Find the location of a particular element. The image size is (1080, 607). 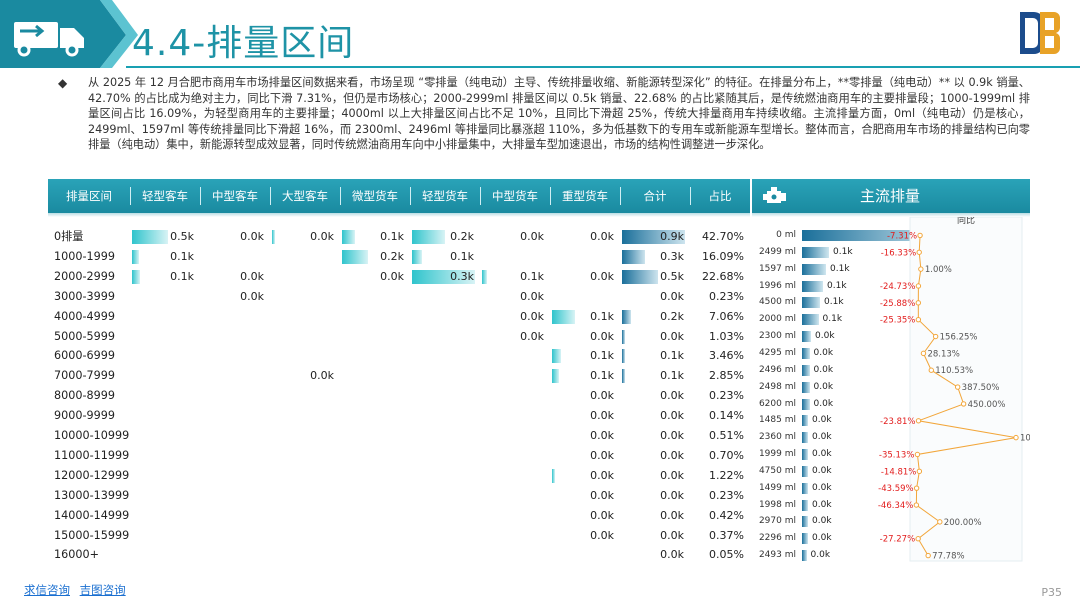

share-value: 0.70% is located at coordinates (726, 455).